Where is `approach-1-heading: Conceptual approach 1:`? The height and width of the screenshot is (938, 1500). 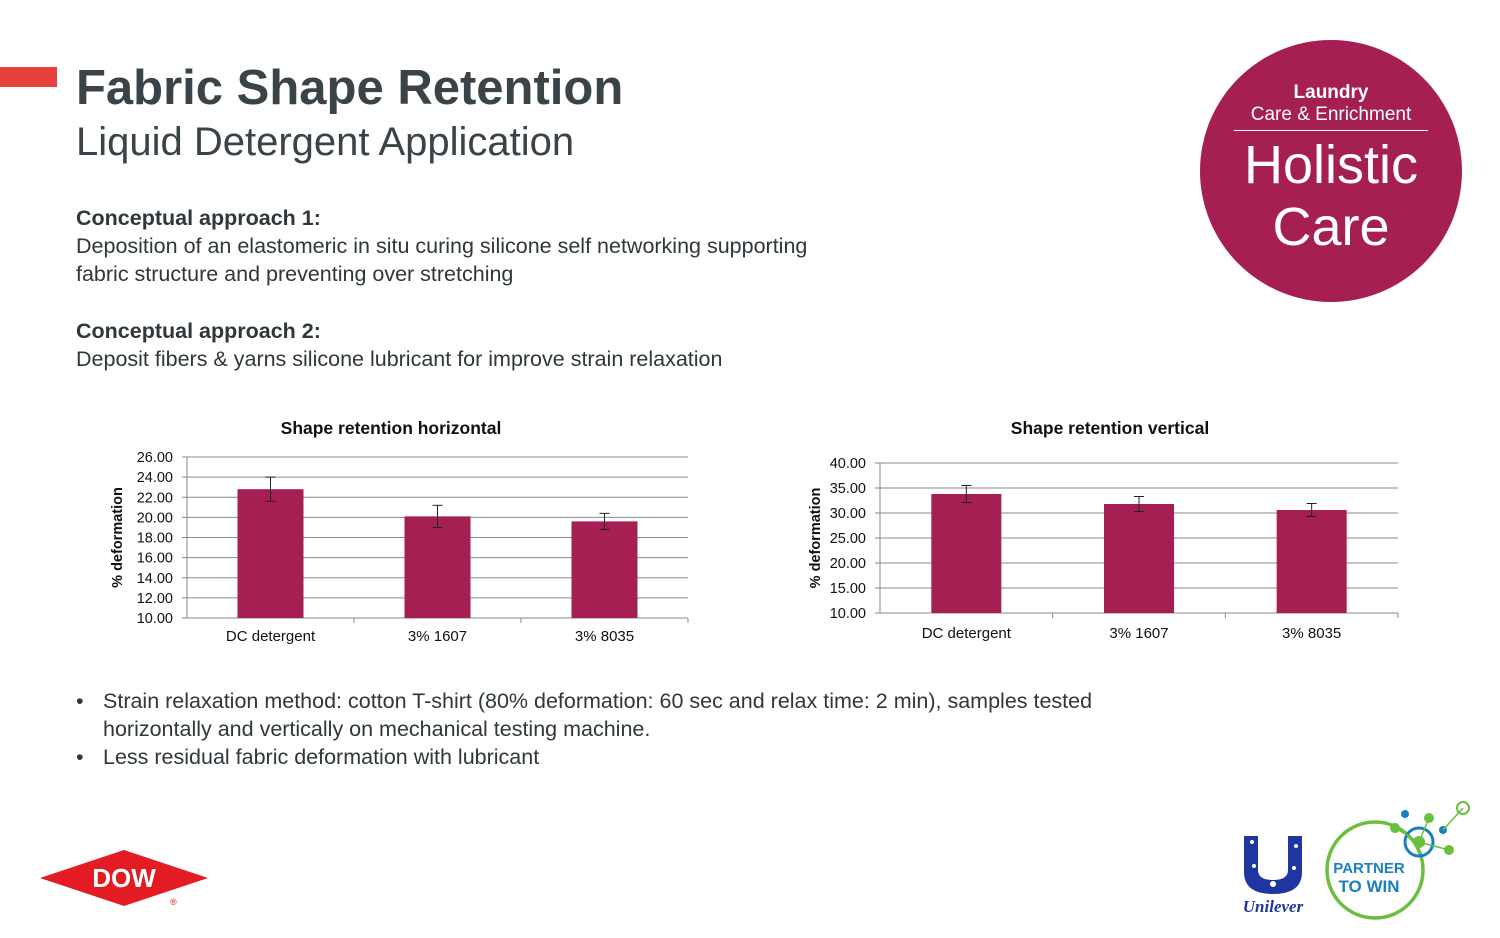 approach-1-heading: Conceptual approach 1: is located at coordinates (198, 218).